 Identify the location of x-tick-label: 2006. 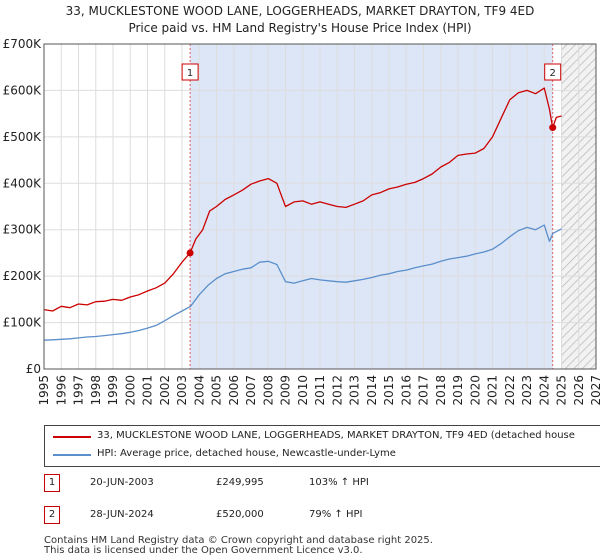
(234, 390).